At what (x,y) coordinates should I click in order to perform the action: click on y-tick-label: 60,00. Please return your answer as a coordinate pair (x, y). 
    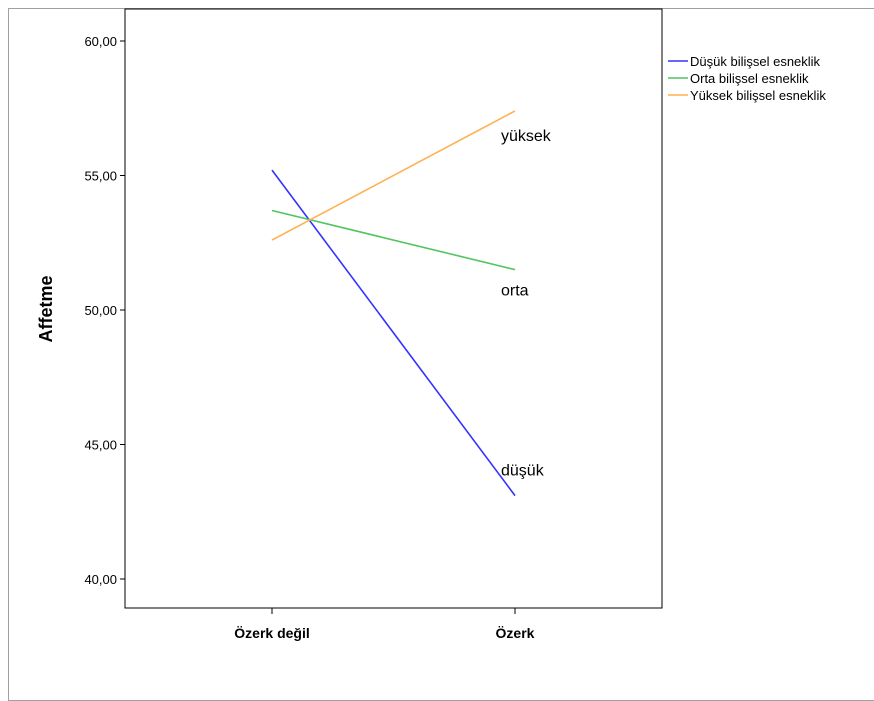
    Looking at the image, I should click on (100, 41).